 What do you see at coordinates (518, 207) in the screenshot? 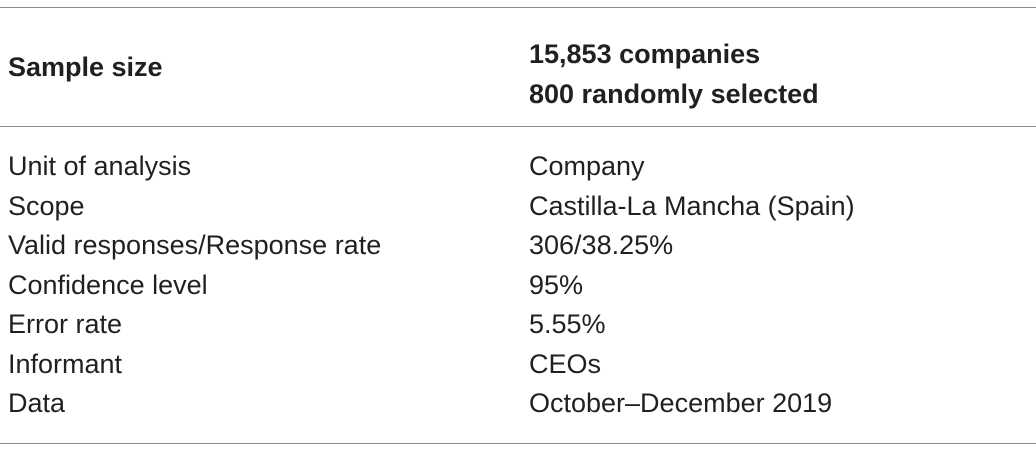
I see `table-row: Scope Castilla-La Mancha (Spain)` at bounding box center [518, 207].